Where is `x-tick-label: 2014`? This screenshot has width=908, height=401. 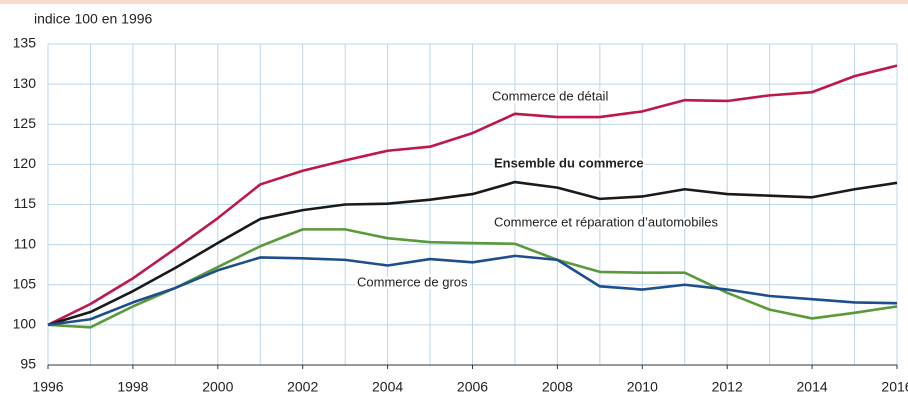
x-tick-label: 2014 is located at coordinates (812, 387).